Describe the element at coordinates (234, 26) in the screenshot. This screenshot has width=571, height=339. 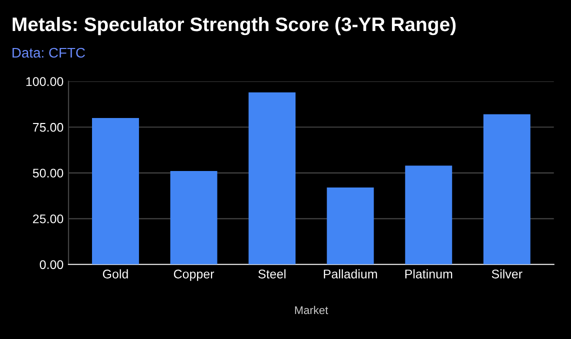
I see `chart-title: Metals: Speculator Strength Score (3-YR Range)` at that location.